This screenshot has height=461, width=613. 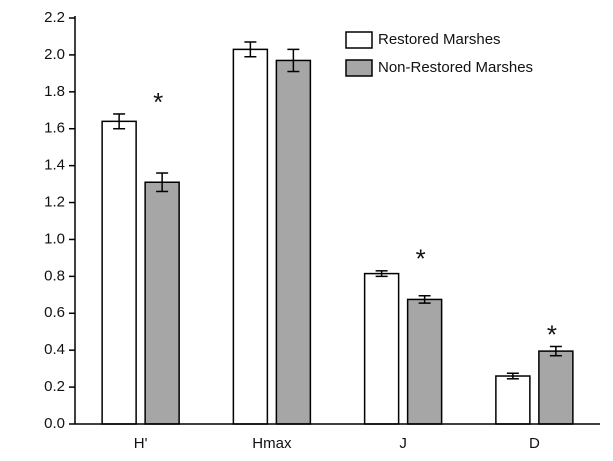 What do you see at coordinates (455, 67) in the screenshot?
I see `legend-label: Non-Restored Marshes` at bounding box center [455, 67].